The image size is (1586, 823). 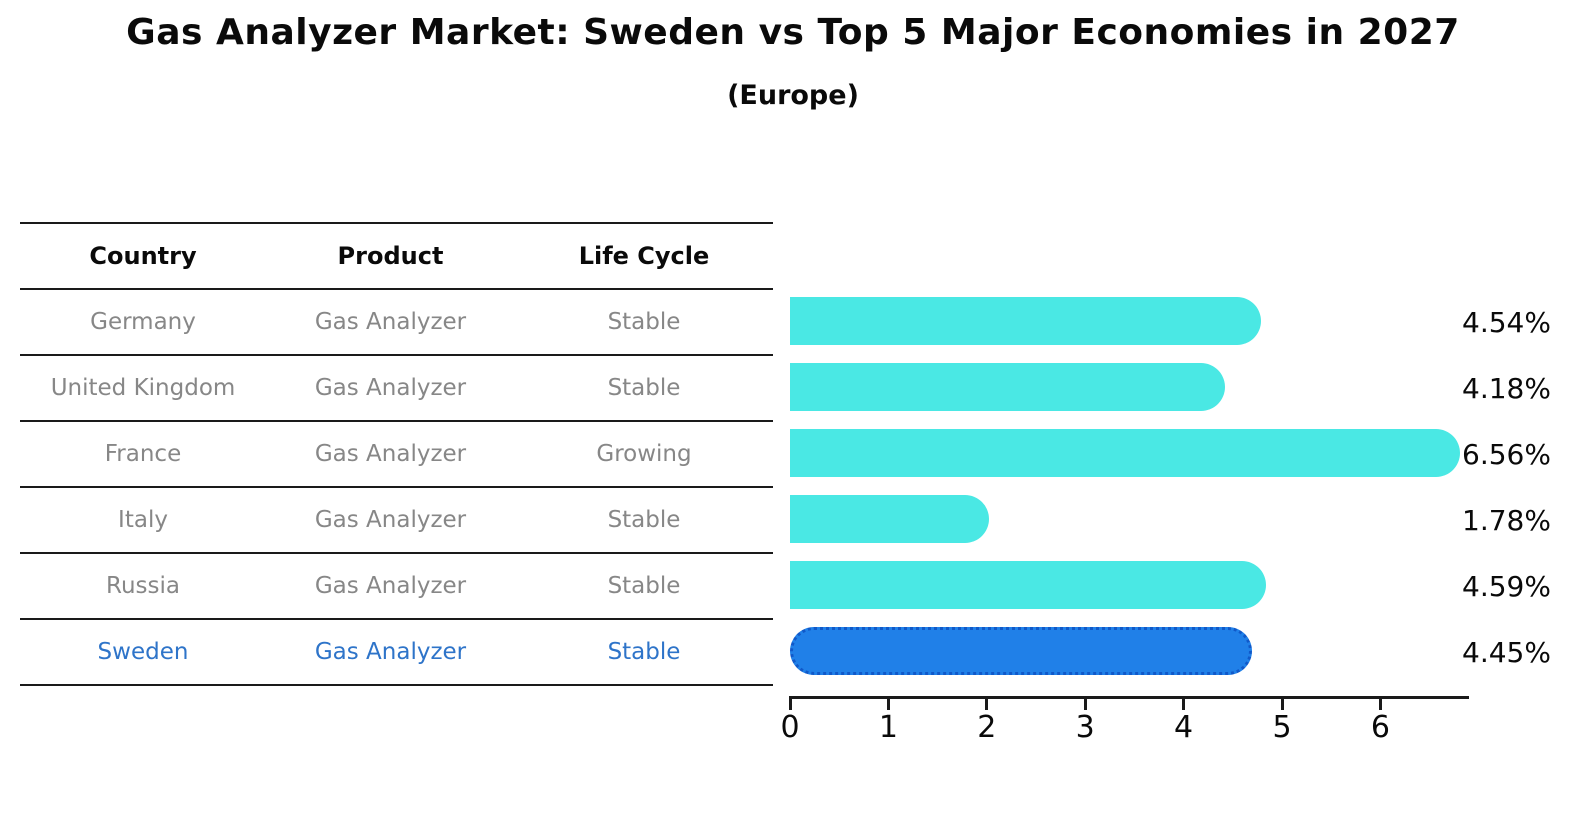 I want to click on cell-country: Italy, so click(x=143, y=520).